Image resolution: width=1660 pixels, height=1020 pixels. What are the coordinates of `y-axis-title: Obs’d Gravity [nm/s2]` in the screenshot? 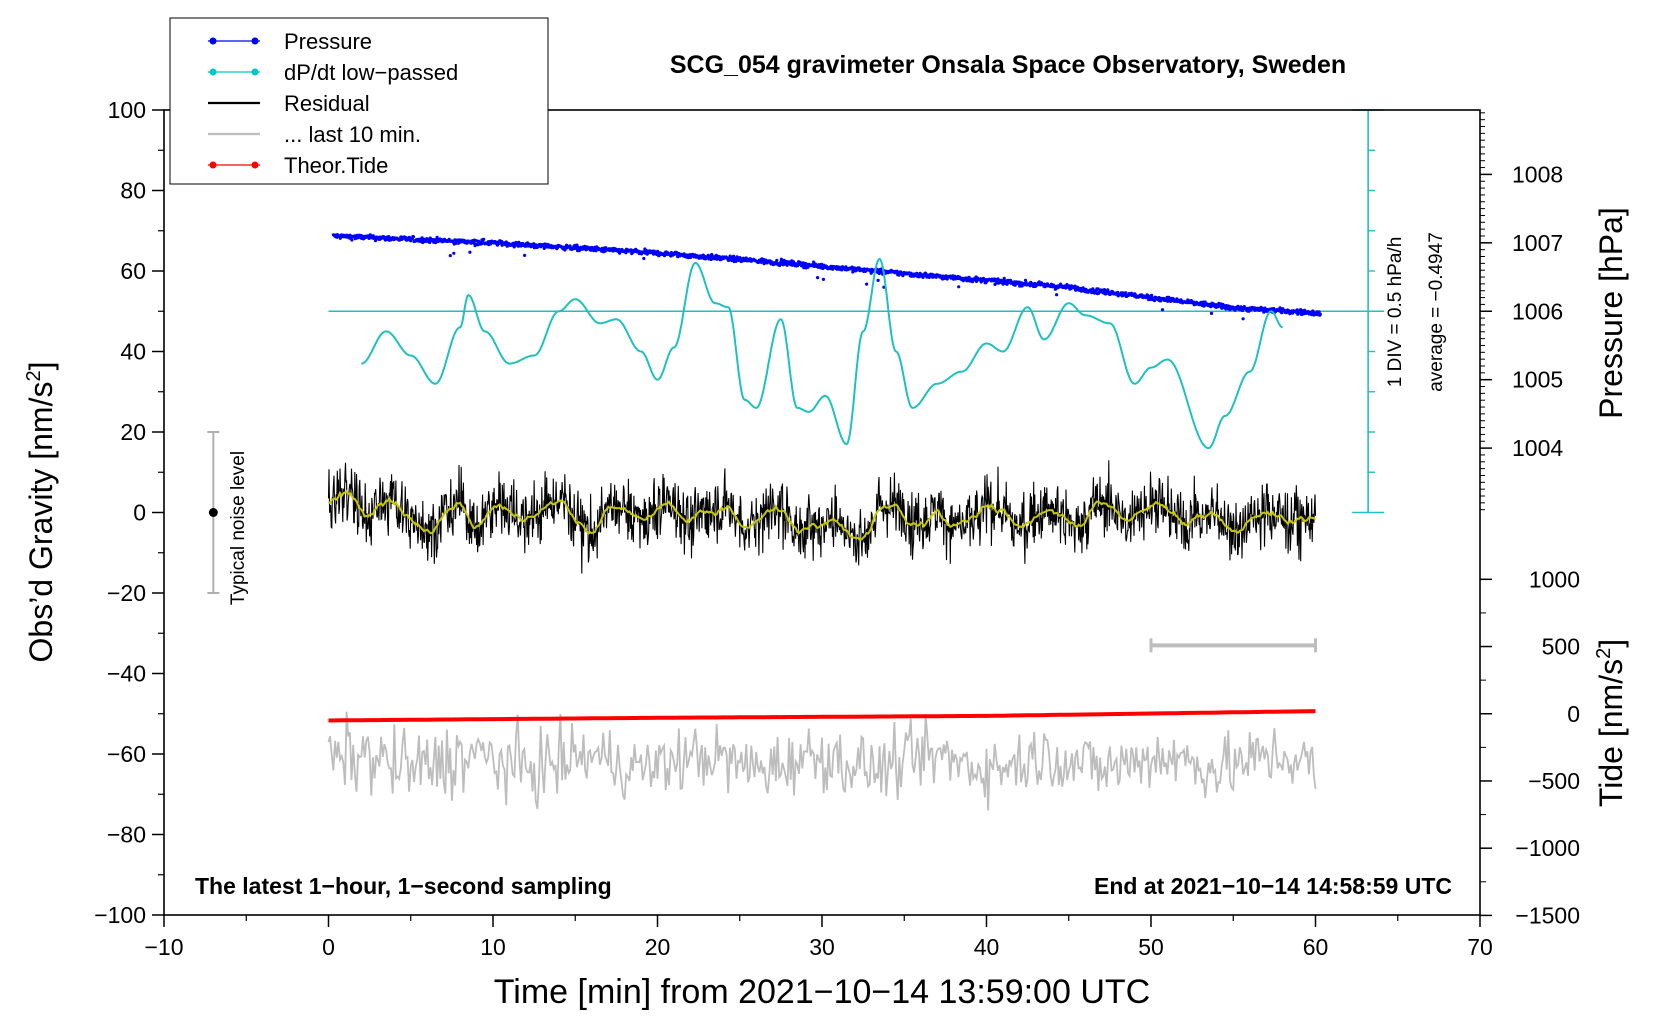 It's located at (41, 512).